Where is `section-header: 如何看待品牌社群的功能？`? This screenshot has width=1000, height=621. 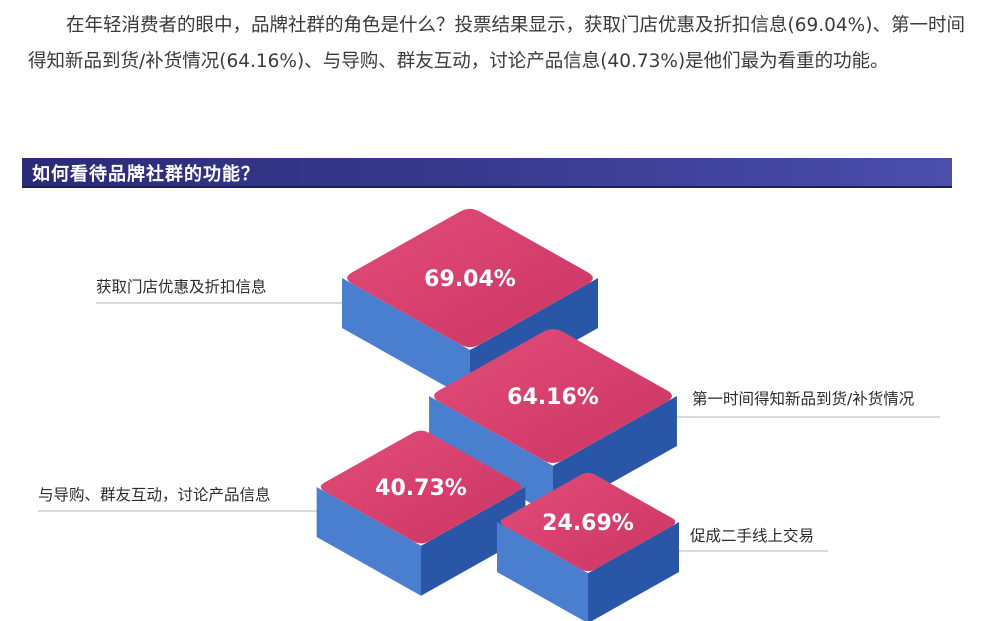
section-header: 如何看待品牌社群的功能？ is located at coordinates (487, 173).